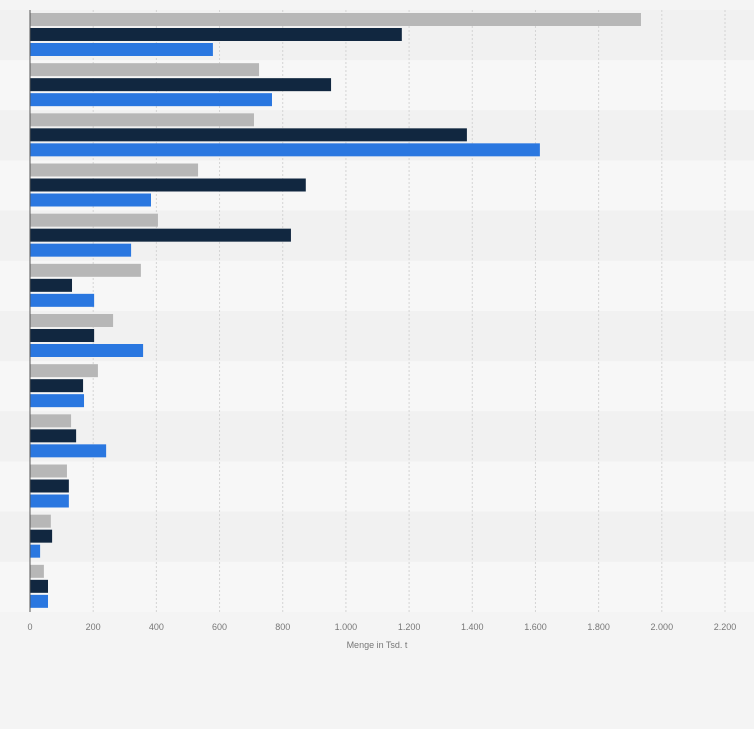  What do you see at coordinates (409, 627) in the screenshot?
I see `x-tick-label: 1.200` at bounding box center [409, 627].